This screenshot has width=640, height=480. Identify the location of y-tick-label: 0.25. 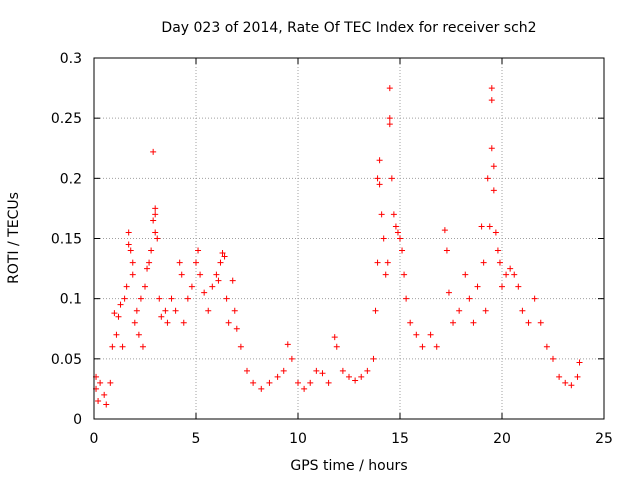
(66, 119).